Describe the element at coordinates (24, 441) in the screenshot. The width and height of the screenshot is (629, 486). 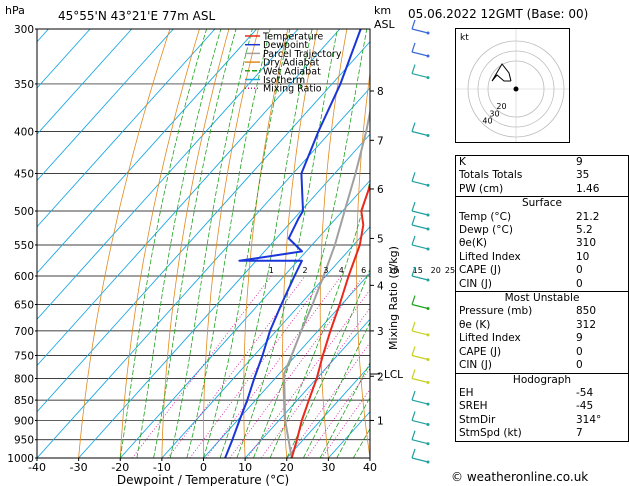
I see `pressure-tick-label: 950` at that location.